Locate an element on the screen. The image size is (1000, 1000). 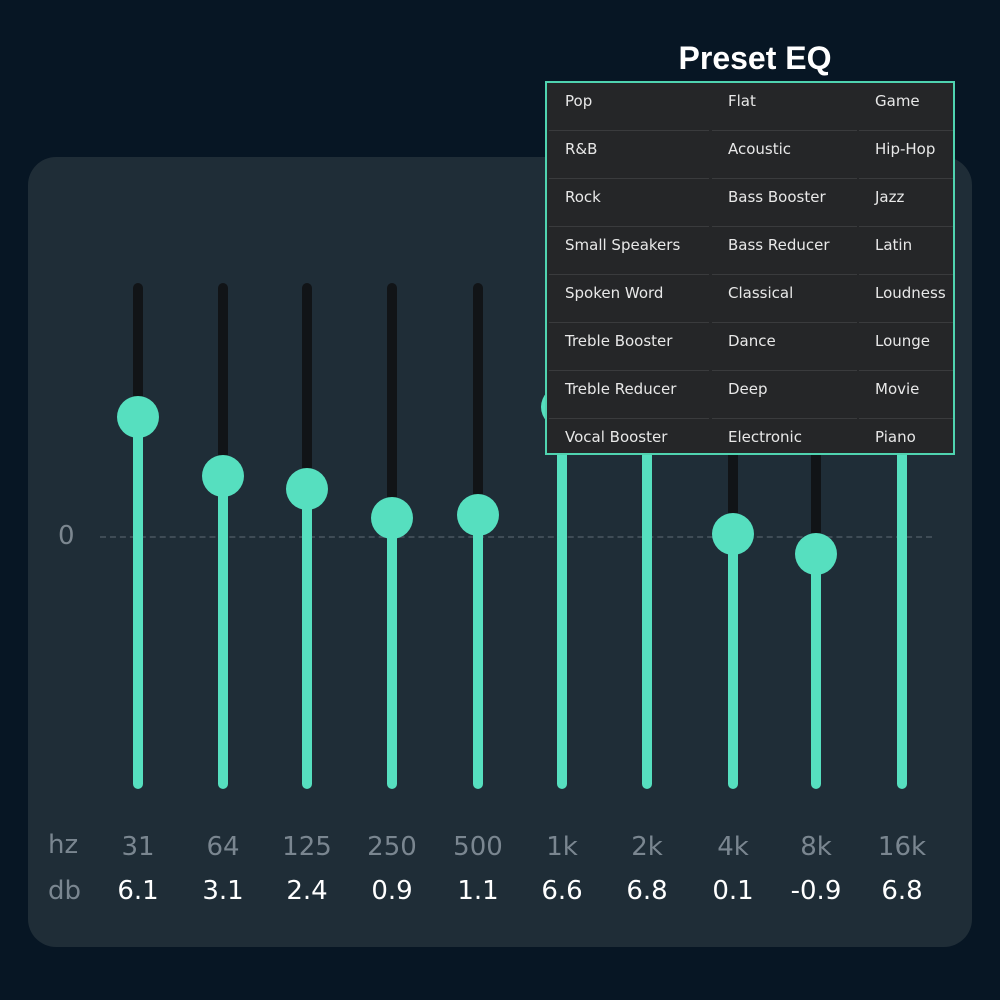
preset-item: Latin is located at coordinates (906, 251).